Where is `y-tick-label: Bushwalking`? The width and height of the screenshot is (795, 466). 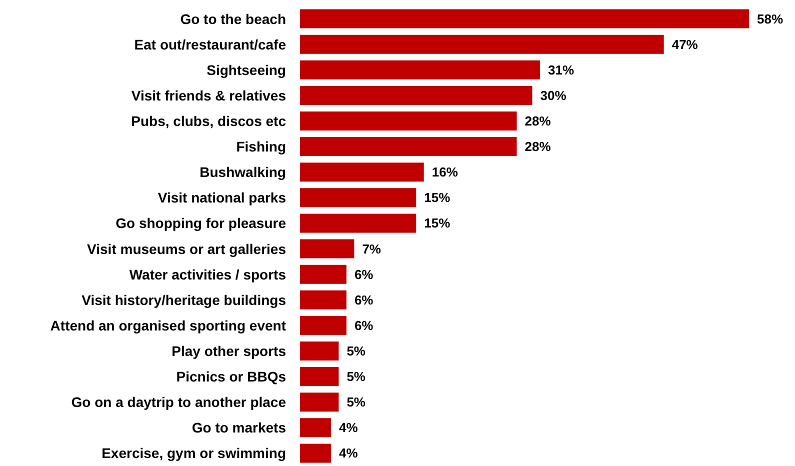 y-tick-label: Bushwalking is located at coordinates (243, 172).